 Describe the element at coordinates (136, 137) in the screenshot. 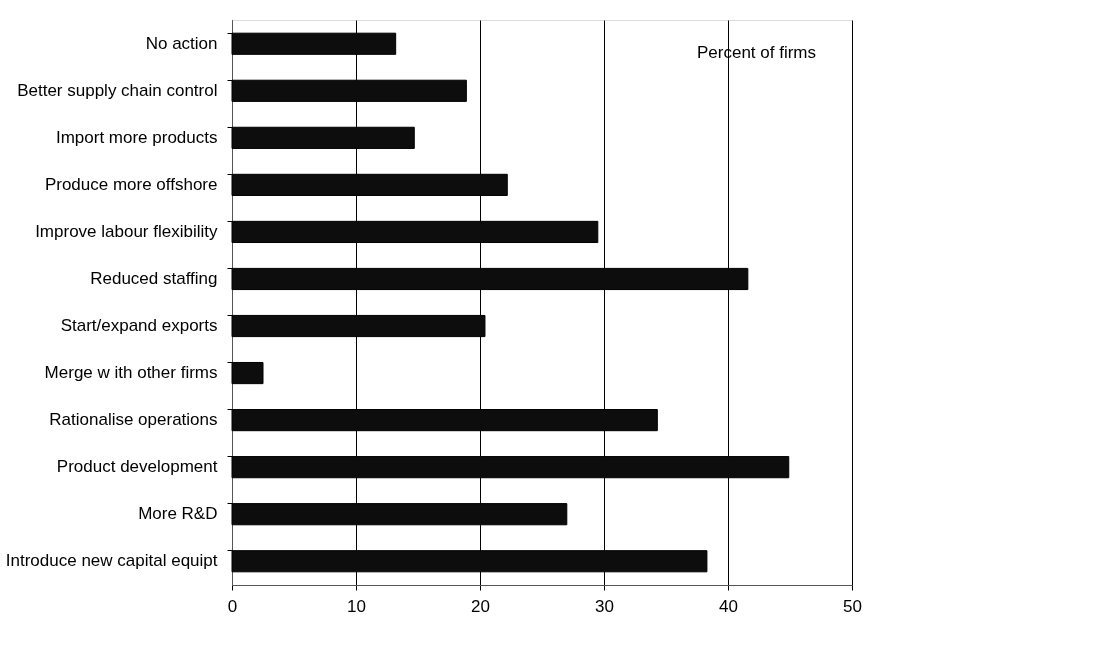

I see `y-tick-label: Import more products` at that location.